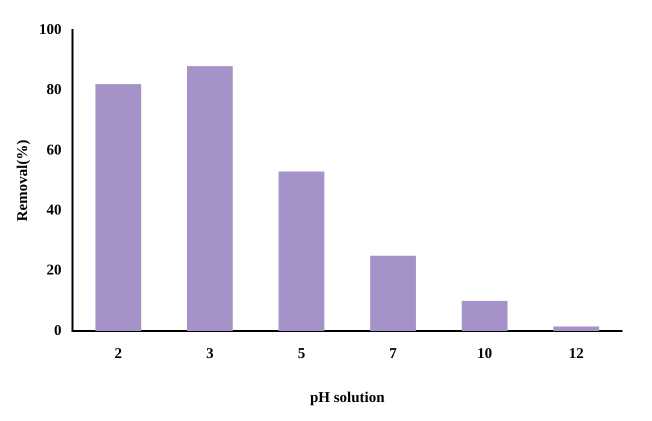  Describe the element at coordinates (118, 354) in the screenshot. I see `x-tick-label: 2` at that location.